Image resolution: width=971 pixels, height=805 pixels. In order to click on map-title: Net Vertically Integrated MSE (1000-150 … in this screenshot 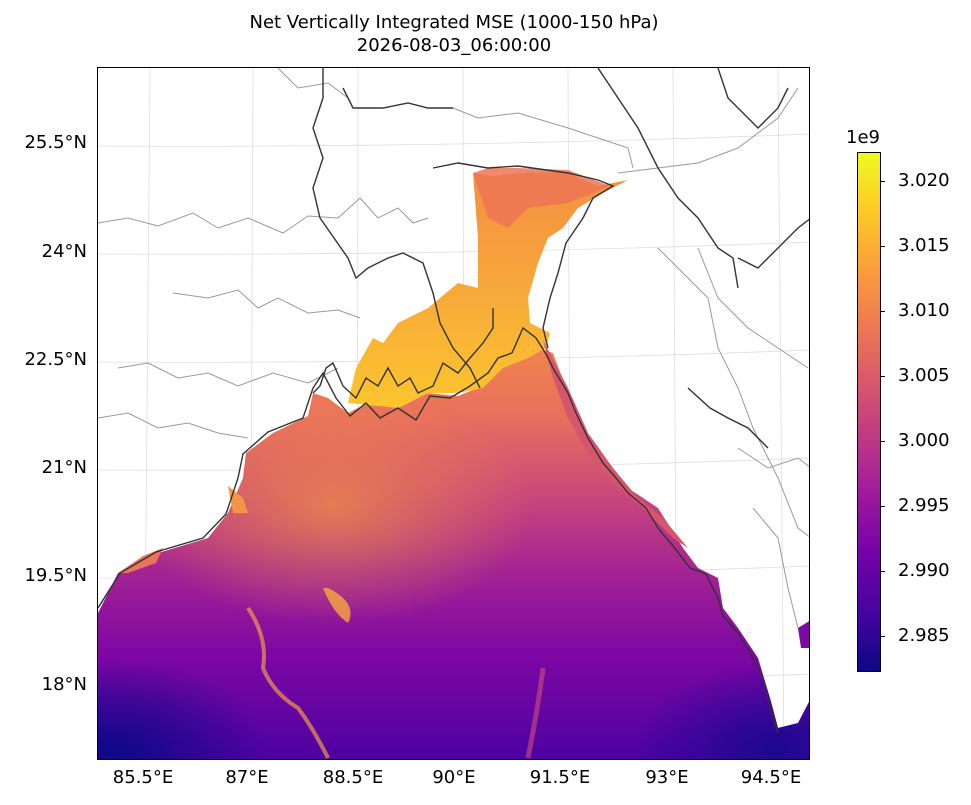, I will do `click(454, 22)`.